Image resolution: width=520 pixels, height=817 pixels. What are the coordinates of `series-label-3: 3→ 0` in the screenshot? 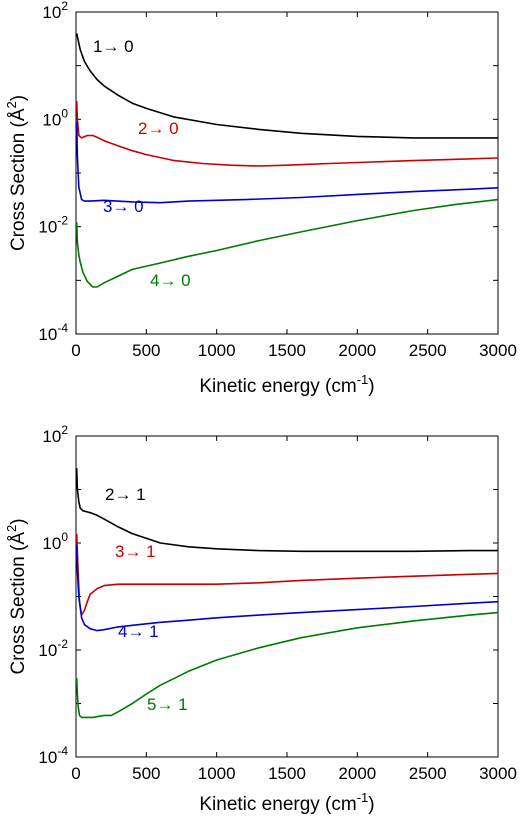 It's located at (123, 206).